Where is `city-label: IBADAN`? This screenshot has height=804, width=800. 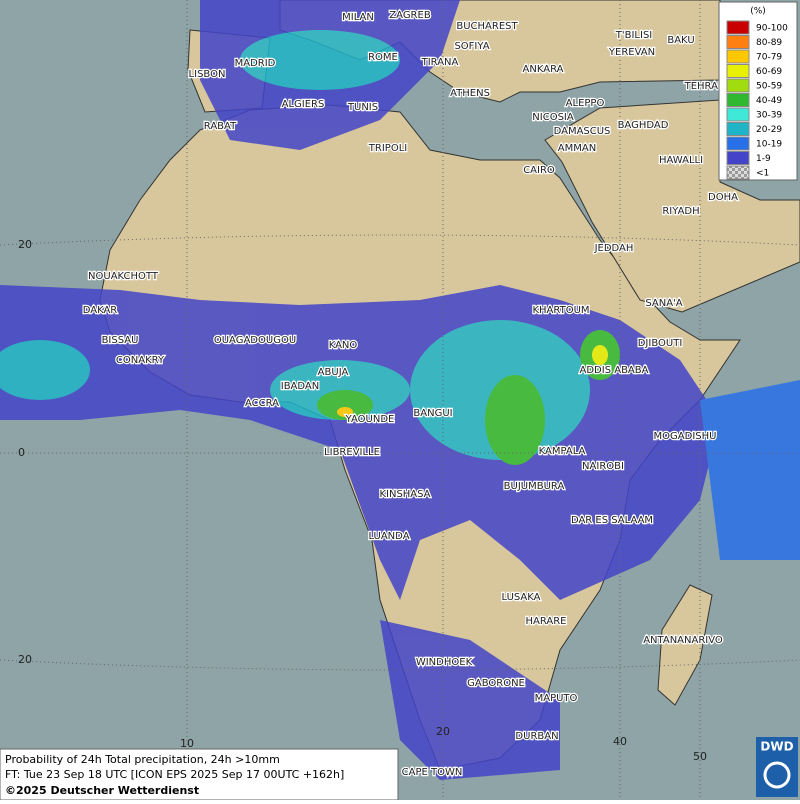
city-label: IBADAN is located at coordinates (300, 386).